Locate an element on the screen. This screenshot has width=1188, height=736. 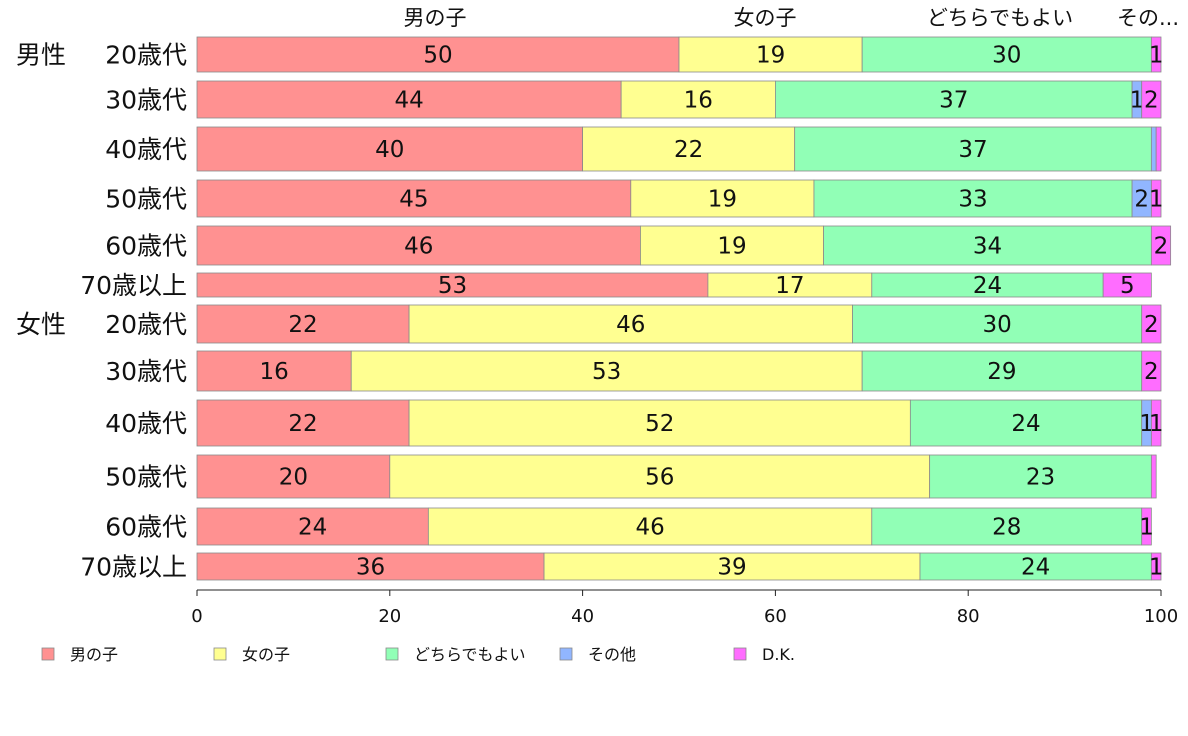
segment-value-label: 50 is located at coordinates (437, 56).